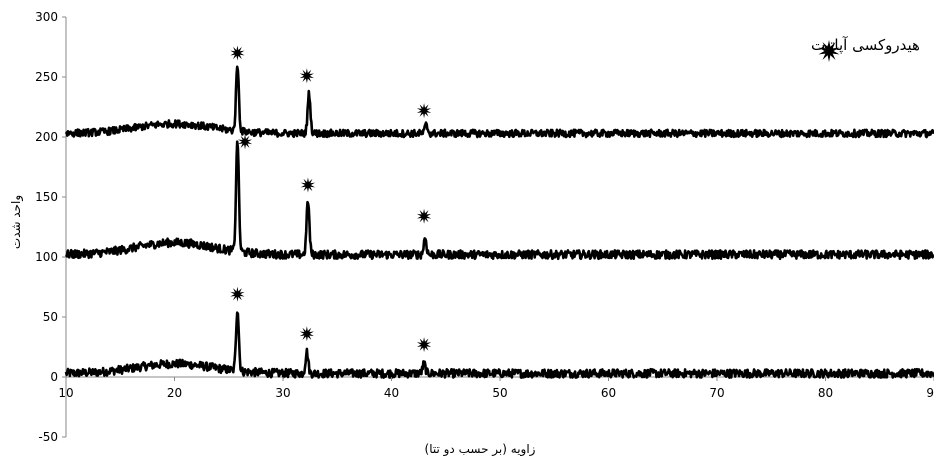 Image resolution: width=934 pixels, height=459 pixels. Describe the element at coordinates (48, 437) in the screenshot. I see `y-tick-label: -50` at that location.